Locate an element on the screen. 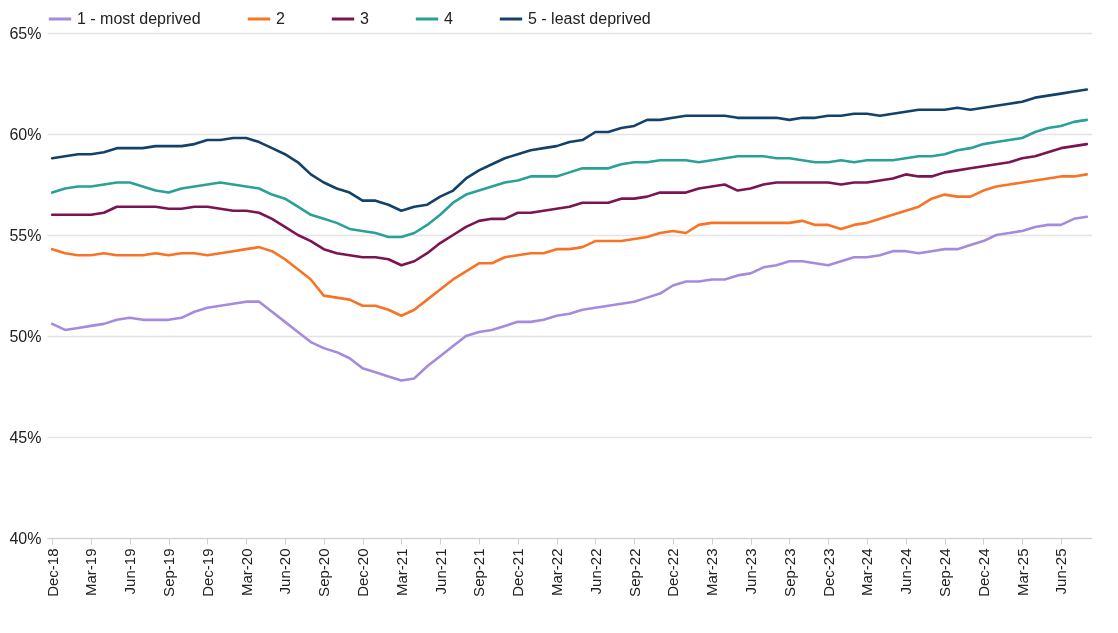 The height and width of the screenshot is (633, 1118). x-tick-label: Sep-20 is located at coordinates (324, 572).